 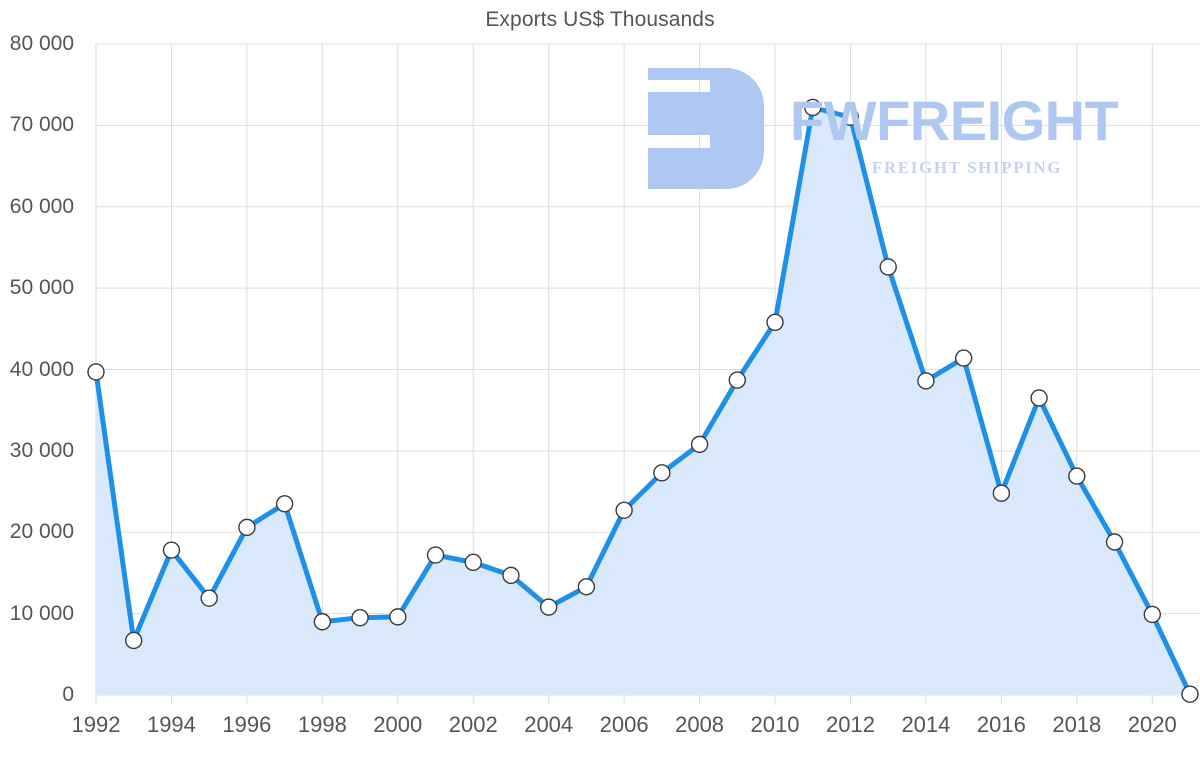 What do you see at coordinates (624, 724) in the screenshot?
I see `x-axis-tick-label: 2006` at bounding box center [624, 724].